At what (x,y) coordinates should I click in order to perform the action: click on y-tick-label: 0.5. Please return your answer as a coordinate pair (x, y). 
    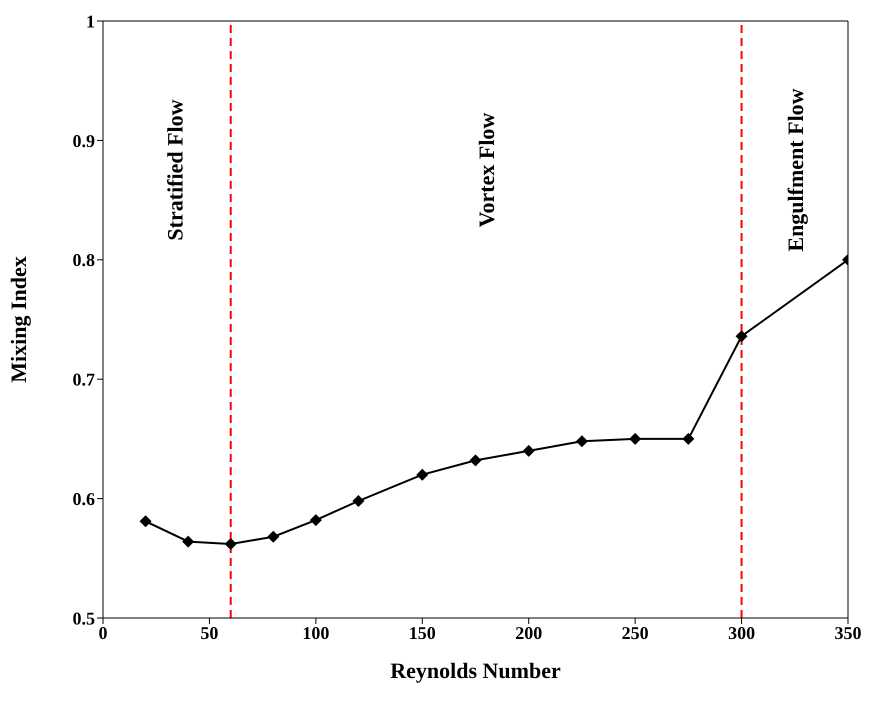
    Looking at the image, I should click on (83, 618).